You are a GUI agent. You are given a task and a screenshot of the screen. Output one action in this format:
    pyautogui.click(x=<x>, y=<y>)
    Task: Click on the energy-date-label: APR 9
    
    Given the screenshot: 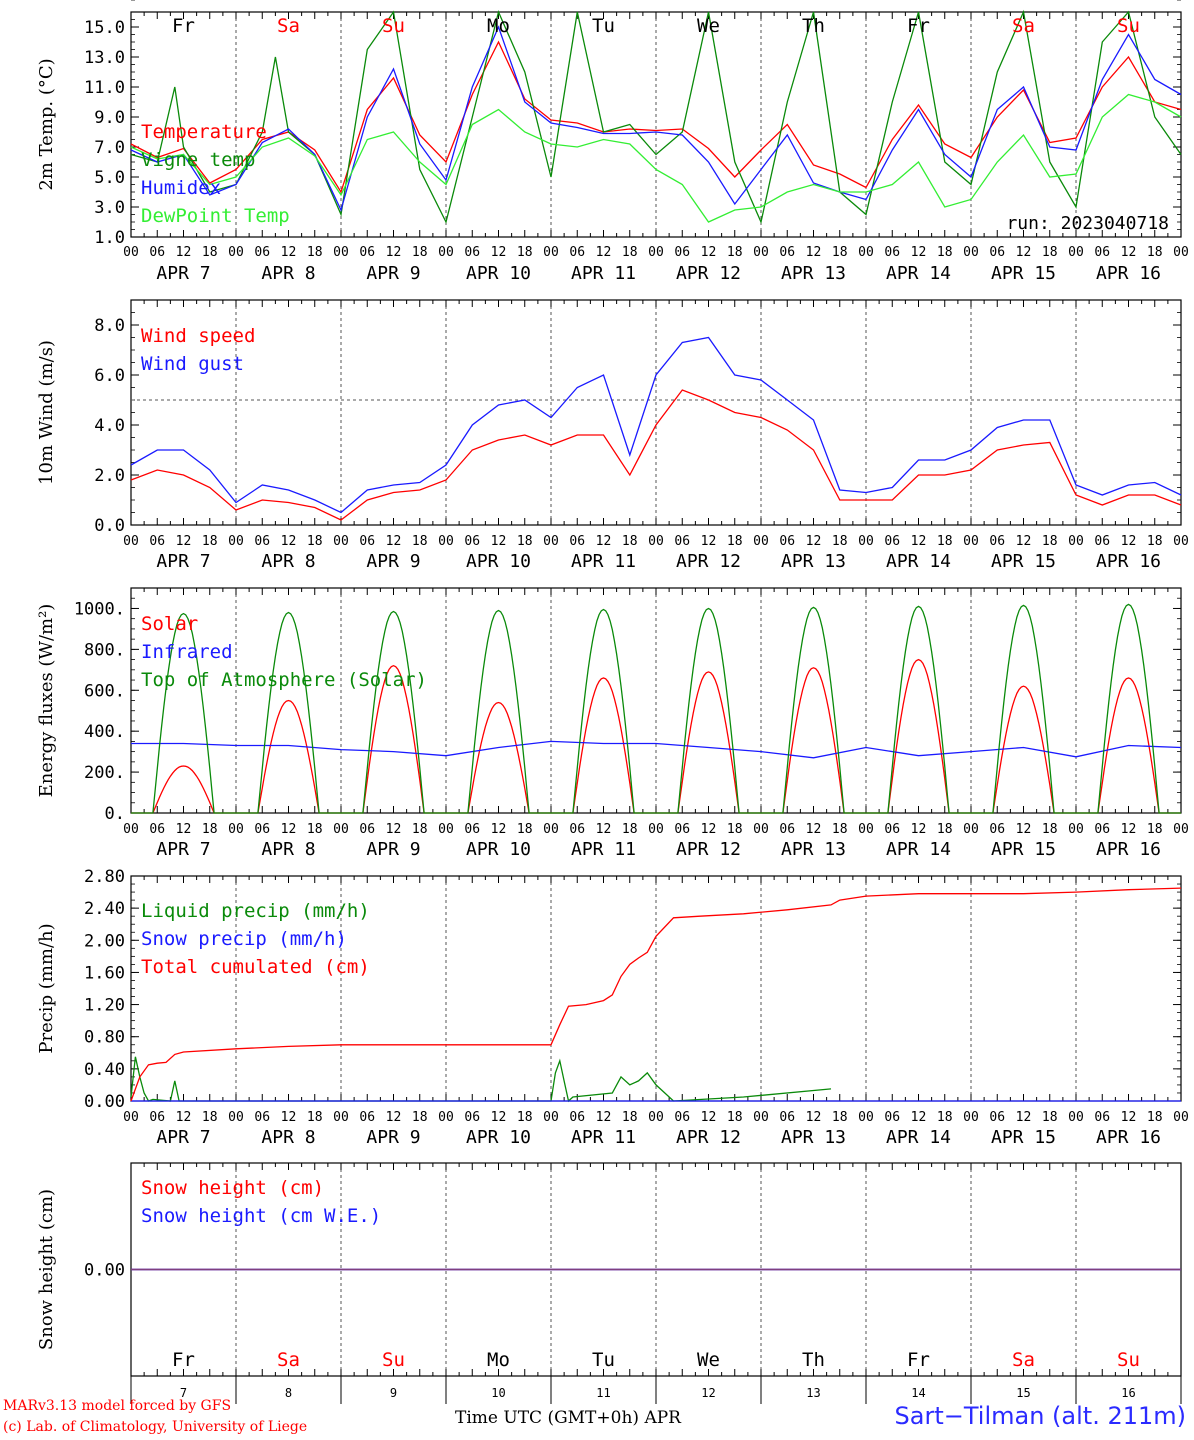 What is the action you would take?
    pyautogui.click(x=393, y=849)
    